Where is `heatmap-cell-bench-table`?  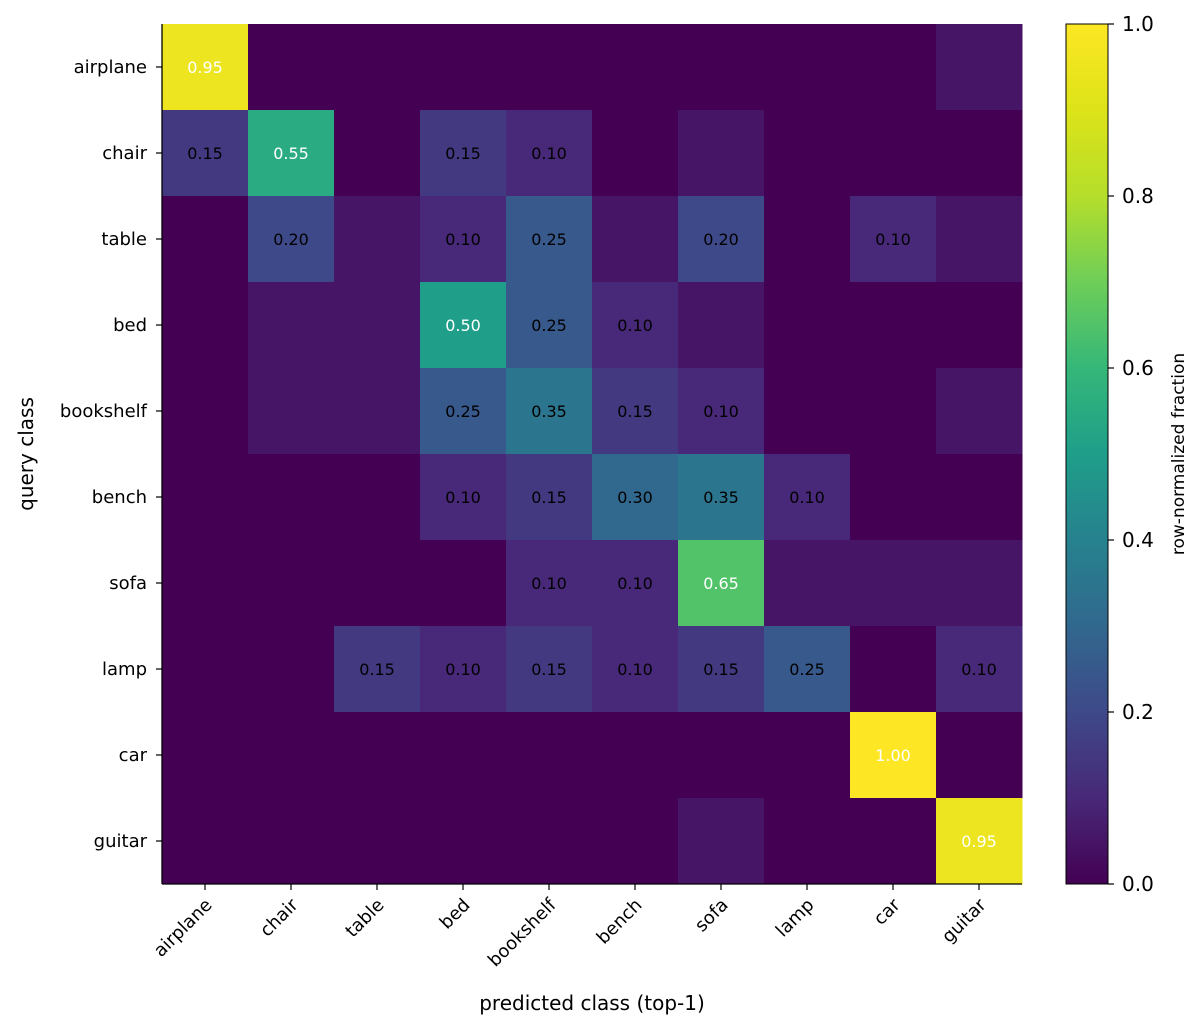
heatmap-cell-bench-table is located at coordinates (377, 497).